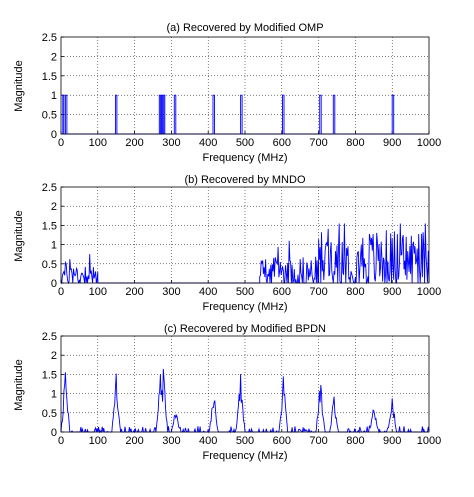 This screenshot has width=474, height=497. Describe the element at coordinates (245, 307) in the screenshot. I see `panel-b-xlabel: Frequency (MHz)` at that location.